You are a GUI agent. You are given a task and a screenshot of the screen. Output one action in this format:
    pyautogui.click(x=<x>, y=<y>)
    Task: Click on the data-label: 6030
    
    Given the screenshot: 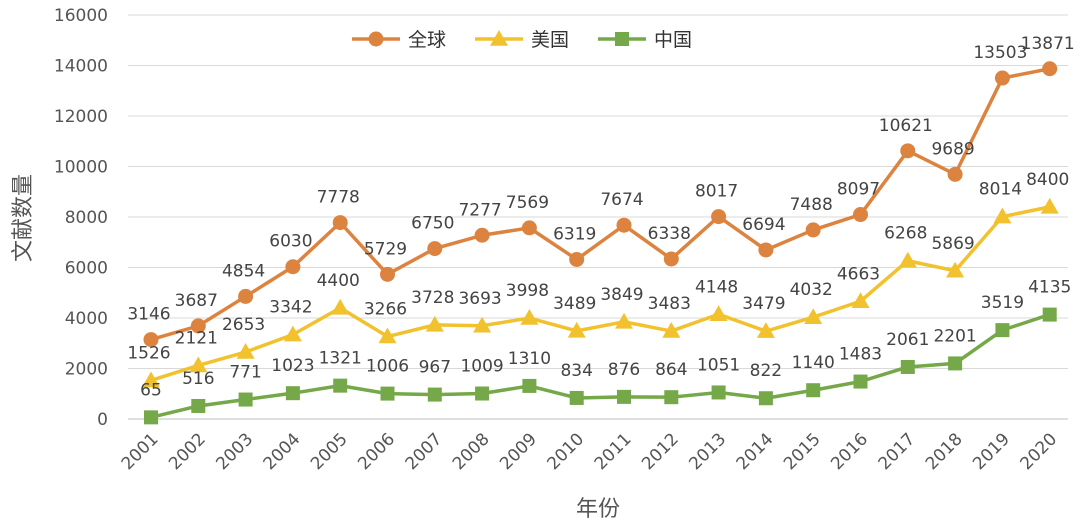 What is the action you would take?
    pyautogui.click(x=290, y=242)
    